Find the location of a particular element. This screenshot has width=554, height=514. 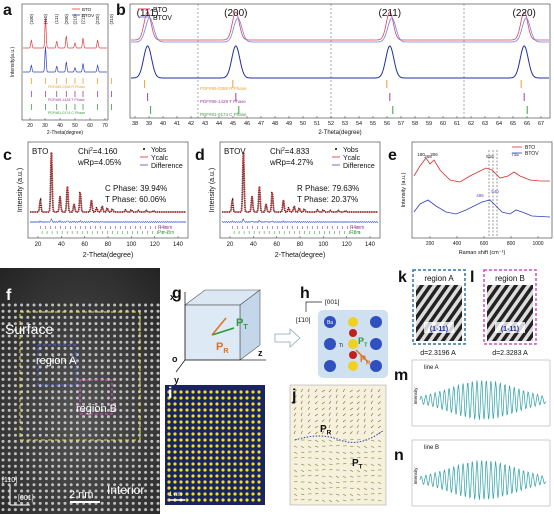

label: i is located at coordinates (170, 393).